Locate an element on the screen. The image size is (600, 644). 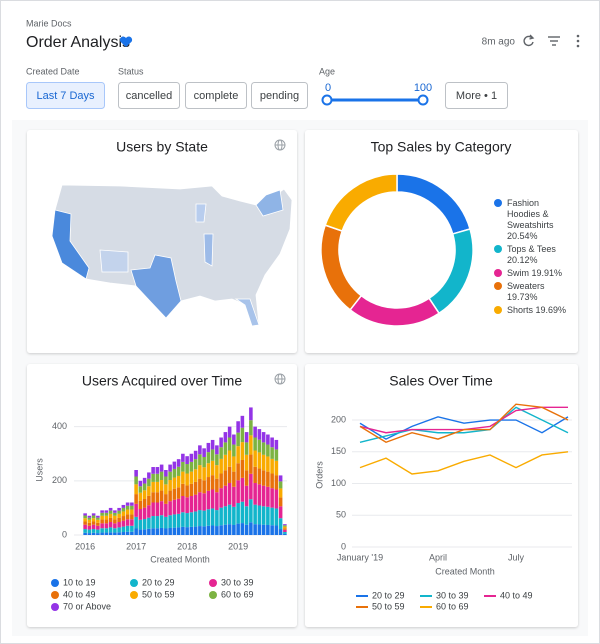
legend-value: 19.73% is located at coordinates (522, 297).